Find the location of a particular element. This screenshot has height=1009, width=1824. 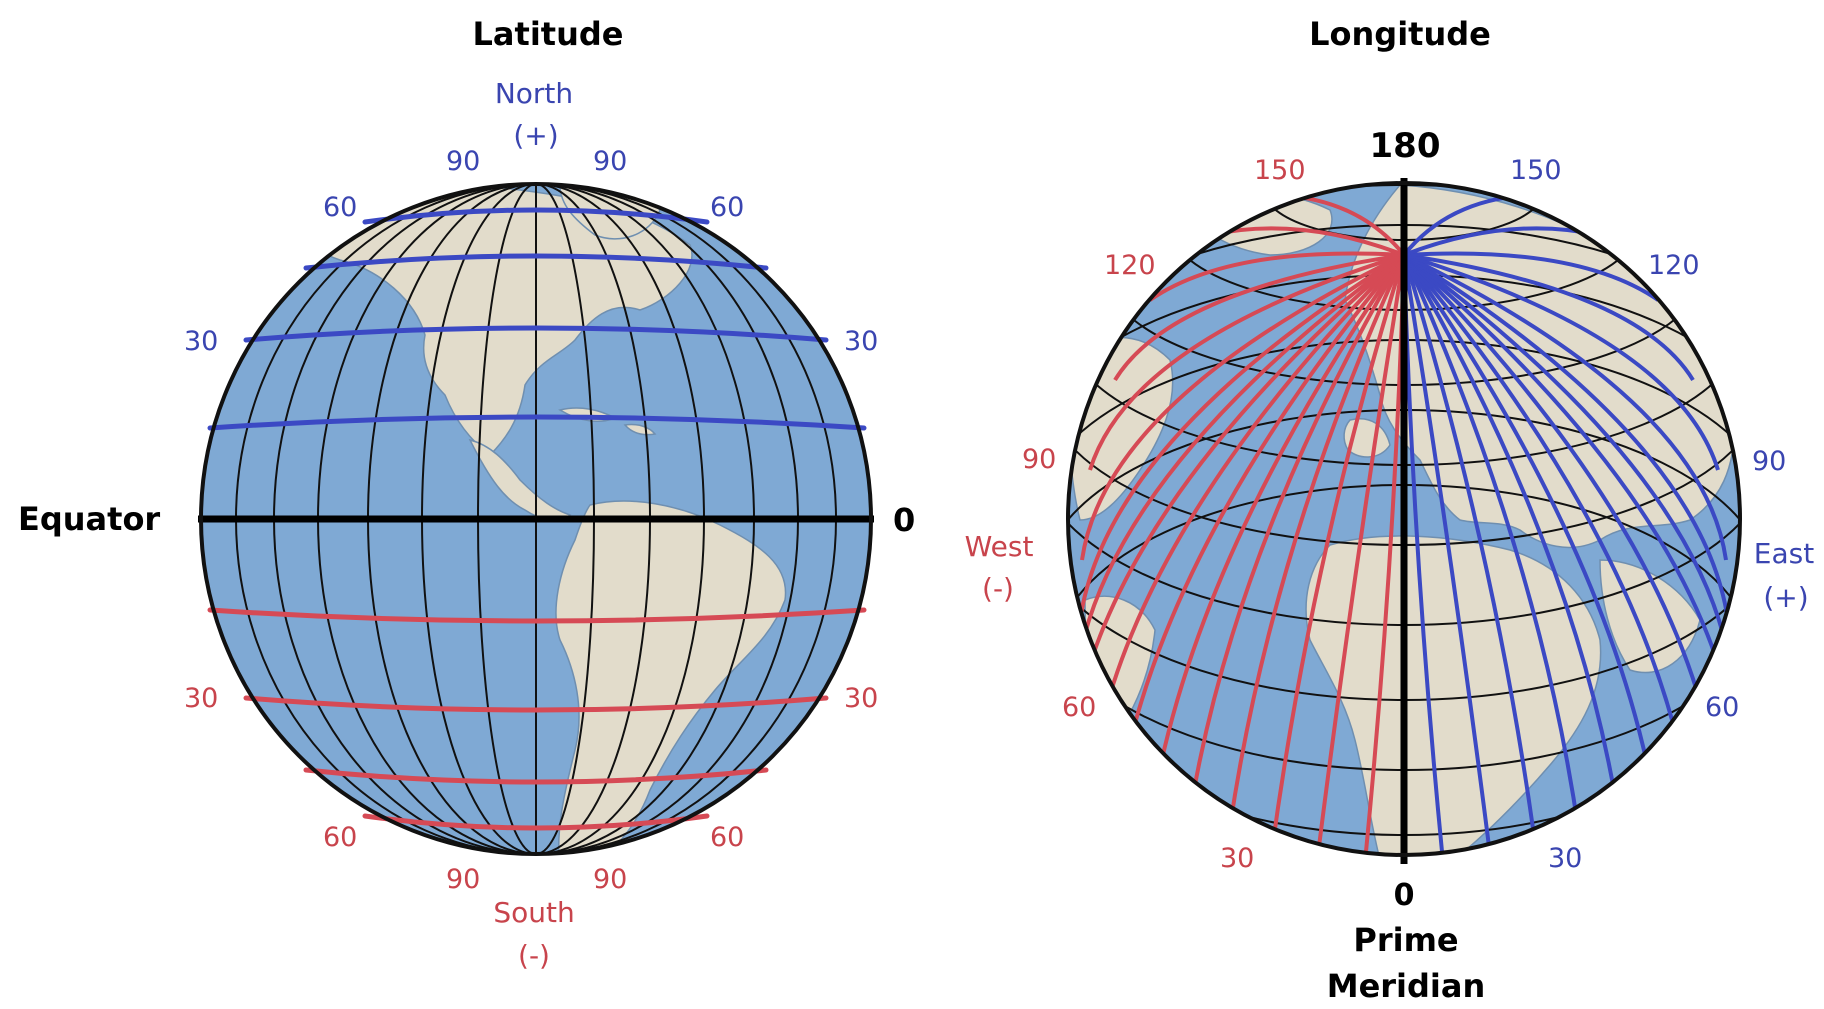

equator-label: Equator is located at coordinates (89, 519).